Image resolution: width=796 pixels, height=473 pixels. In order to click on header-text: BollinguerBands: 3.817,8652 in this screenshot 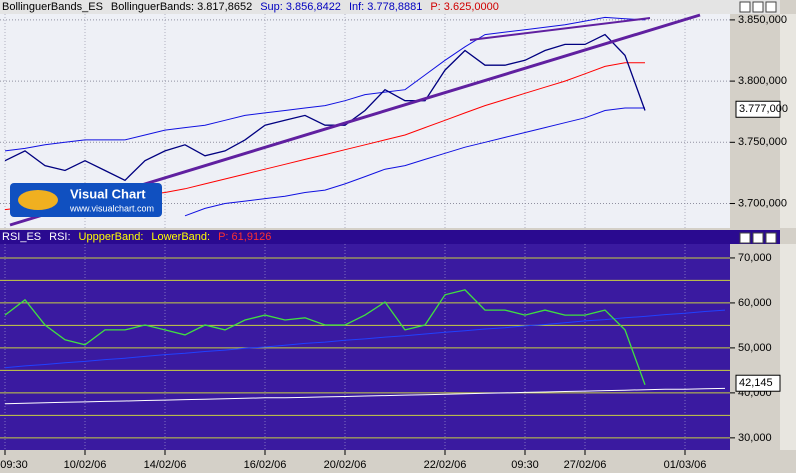, I will do `click(181, 7)`.